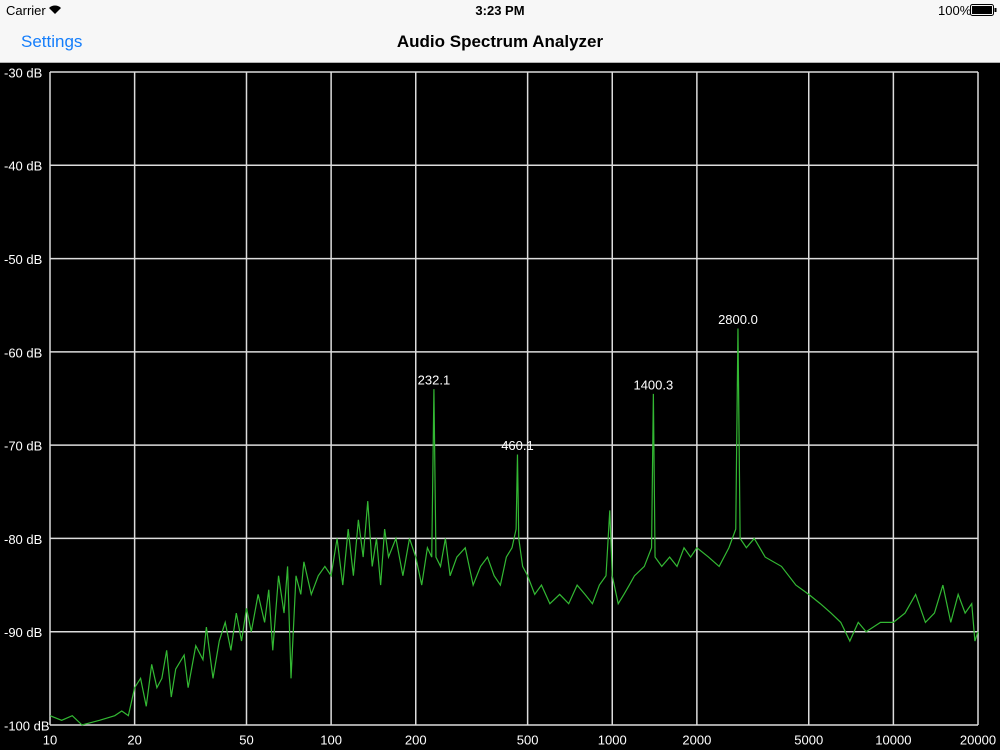  Describe the element at coordinates (27, 725) in the screenshot. I see `y-tick-label: -100 dB` at that location.